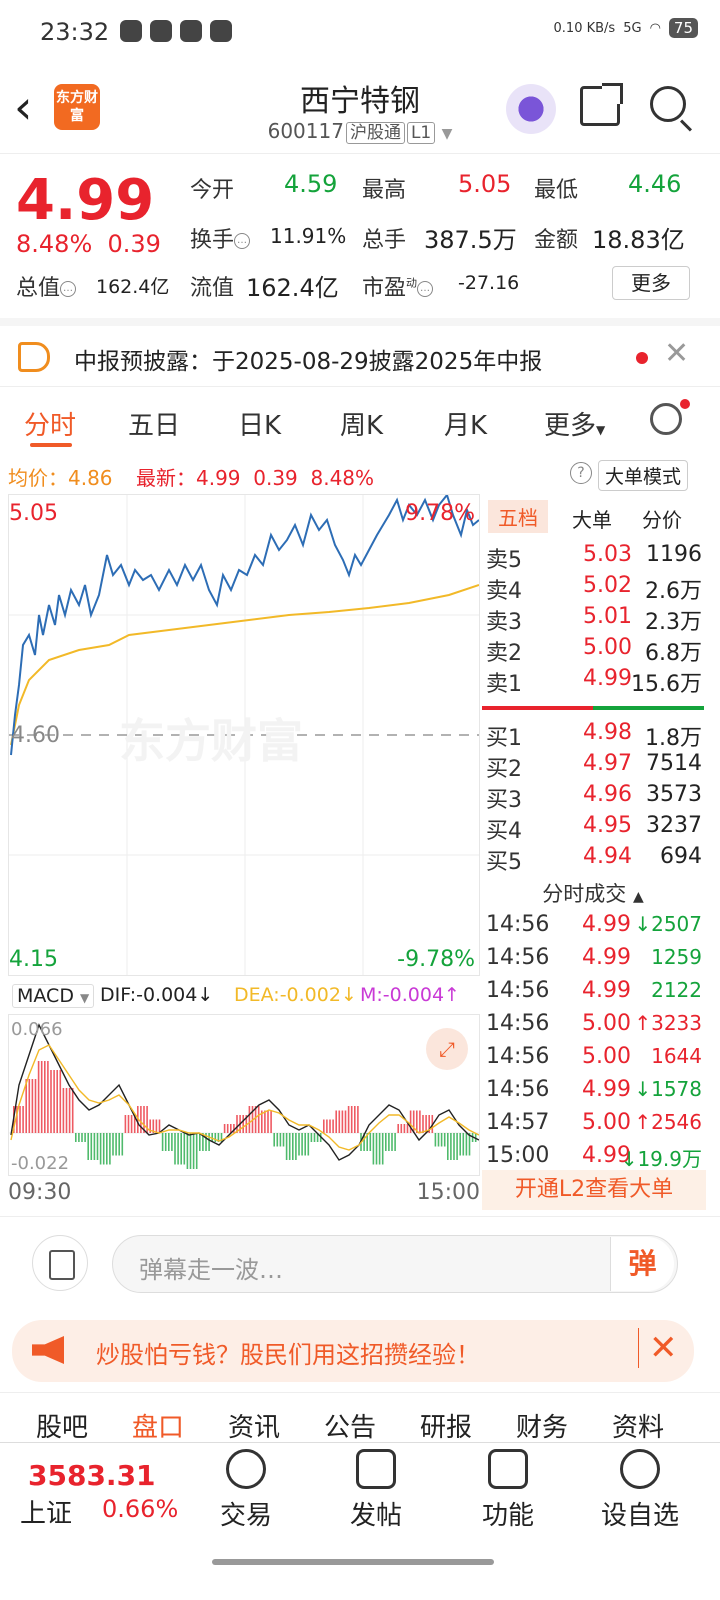  What do you see at coordinates (668, 1023) in the screenshot?
I see `tick-volume: ↑3233` at bounding box center [668, 1023].